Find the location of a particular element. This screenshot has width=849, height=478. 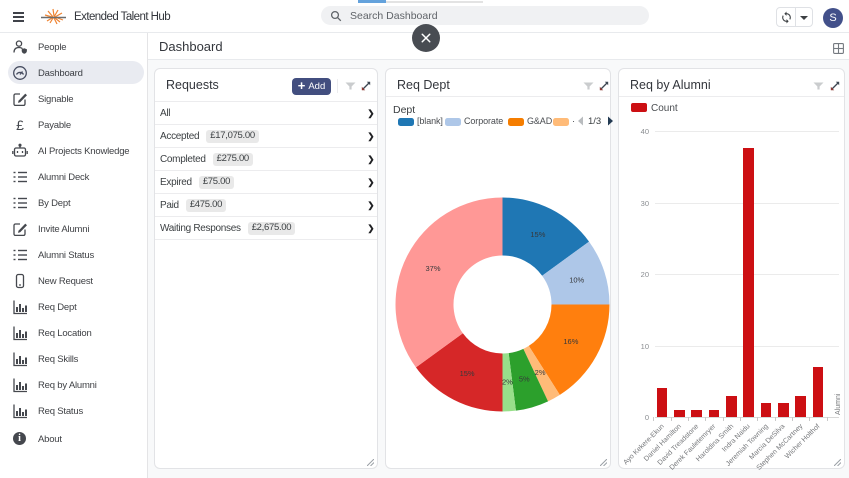

svg-text: 37% is located at coordinates (432, 268).